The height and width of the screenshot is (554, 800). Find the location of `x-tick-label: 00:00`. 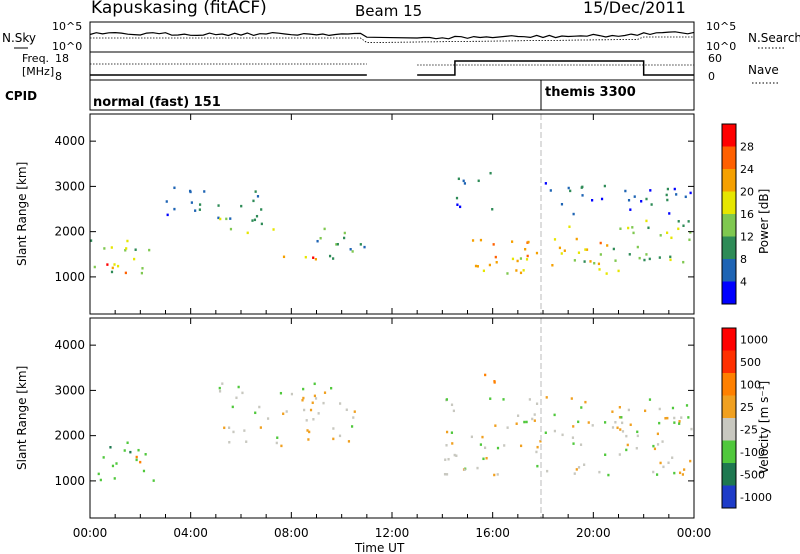

x-tick-label: 00:00 is located at coordinates (90, 533).